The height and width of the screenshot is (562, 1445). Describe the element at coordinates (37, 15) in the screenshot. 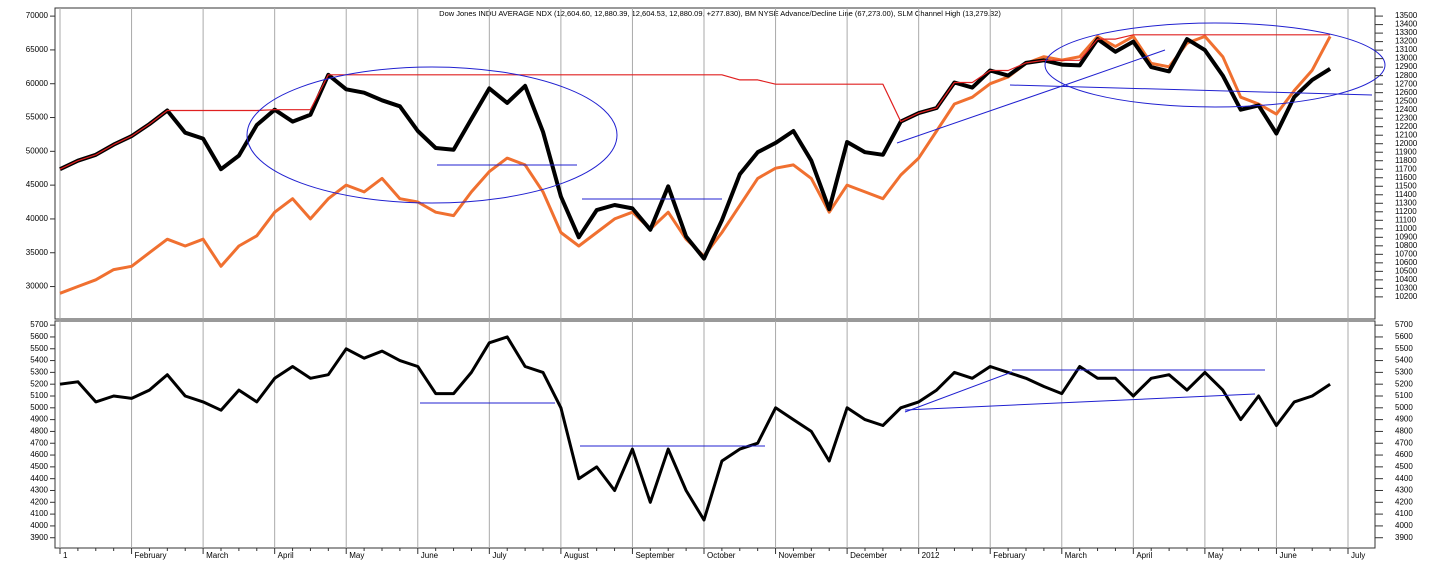

I see `y-tick-label: 70000` at that location.